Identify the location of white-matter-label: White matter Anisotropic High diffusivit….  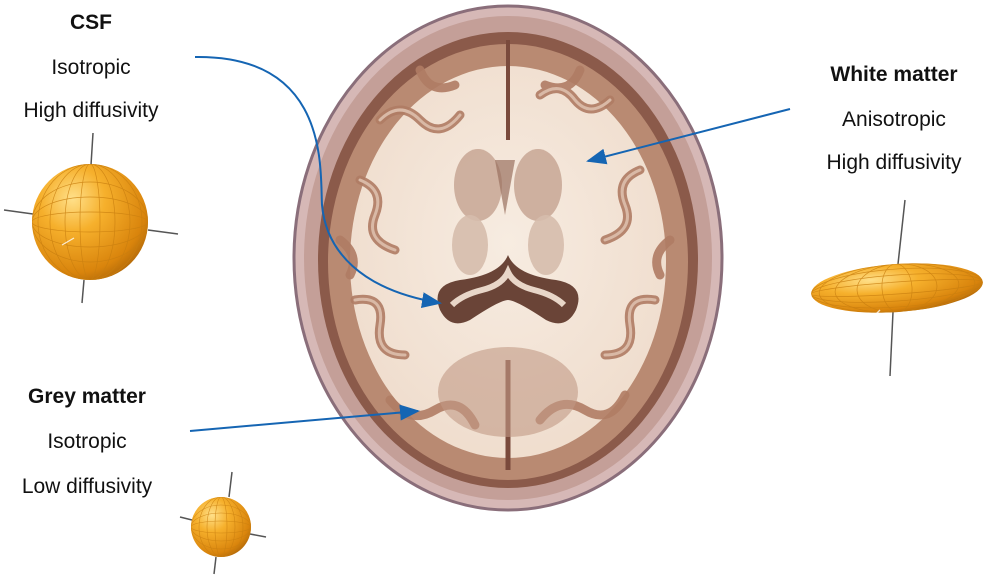
(894, 118).